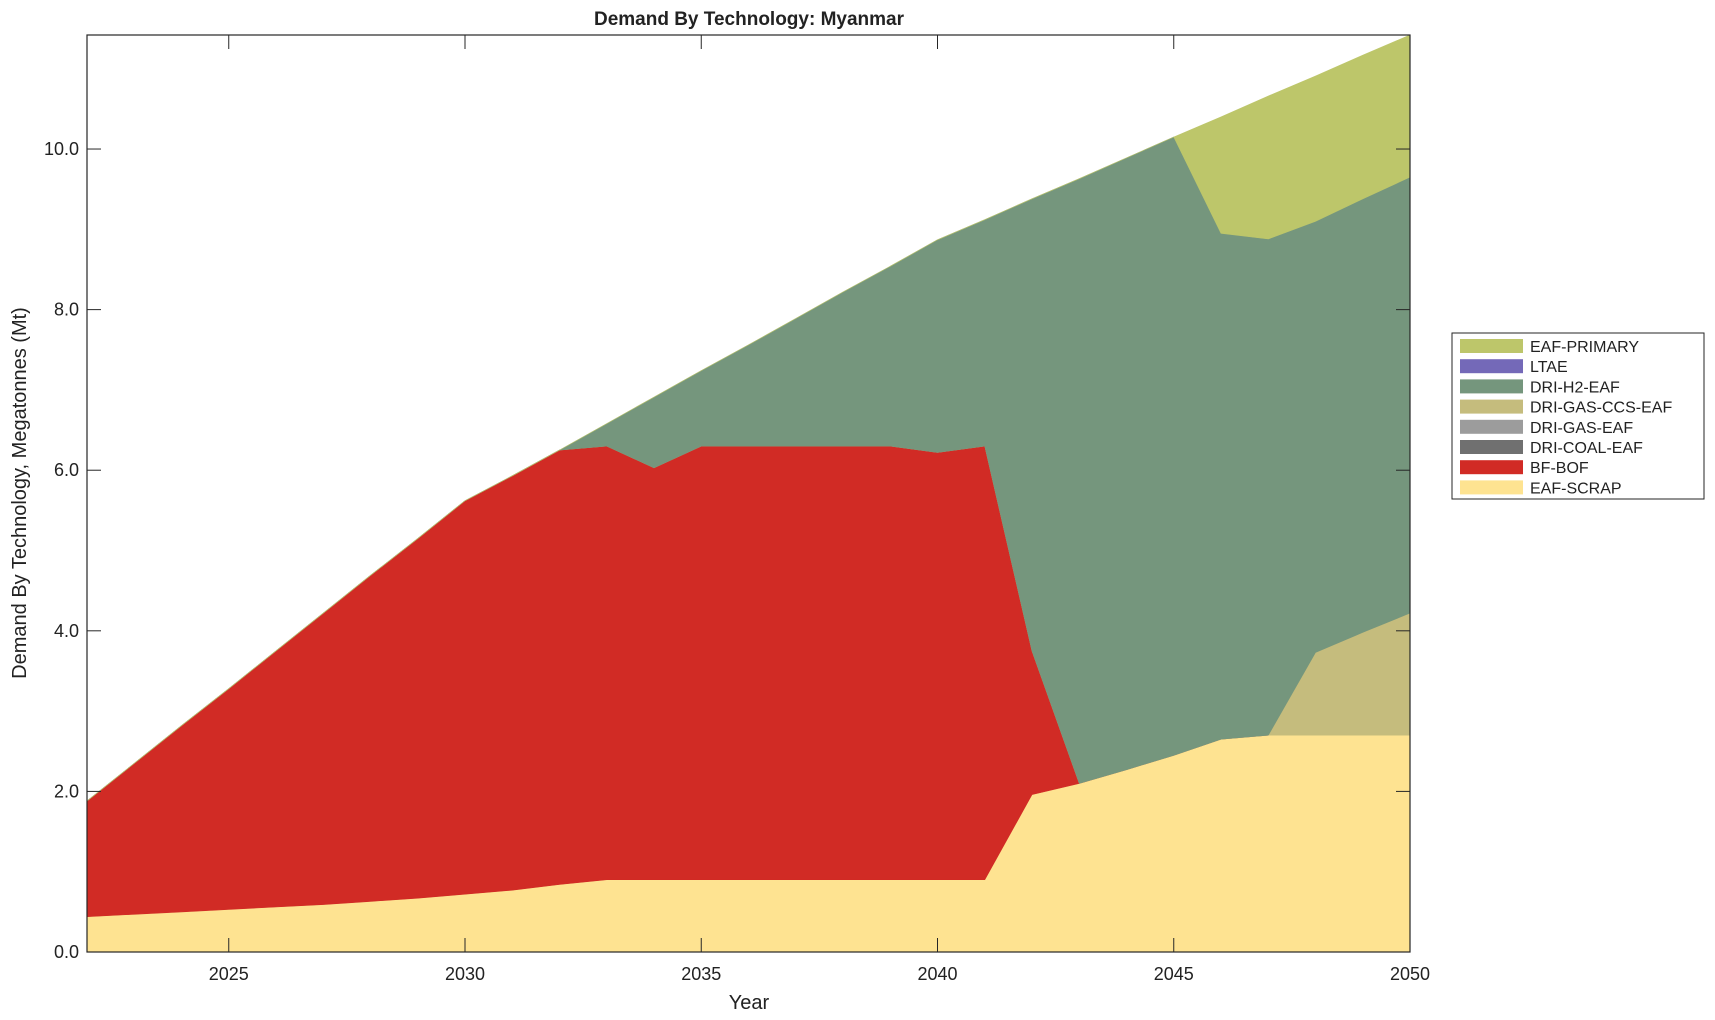 The height and width of the screenshot is (1020, 1715). Describe the element at coordinates (66, 952) in the screenshot. I see `y-tick-label: 0.0` at that location.